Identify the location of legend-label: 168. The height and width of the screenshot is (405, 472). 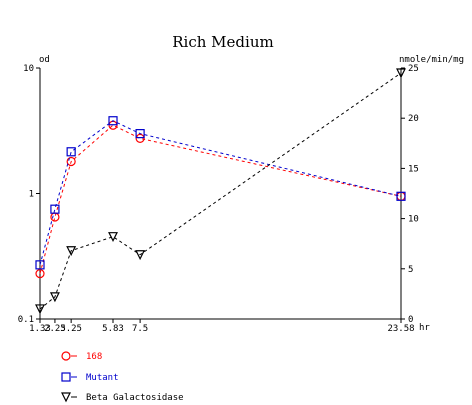
(94, 357).